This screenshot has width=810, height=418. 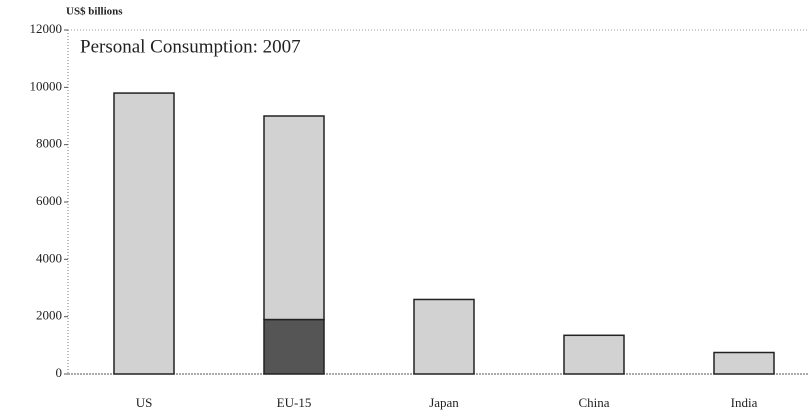 I want to click on x-tick-label: EU-15, so click(x=294, y=402).